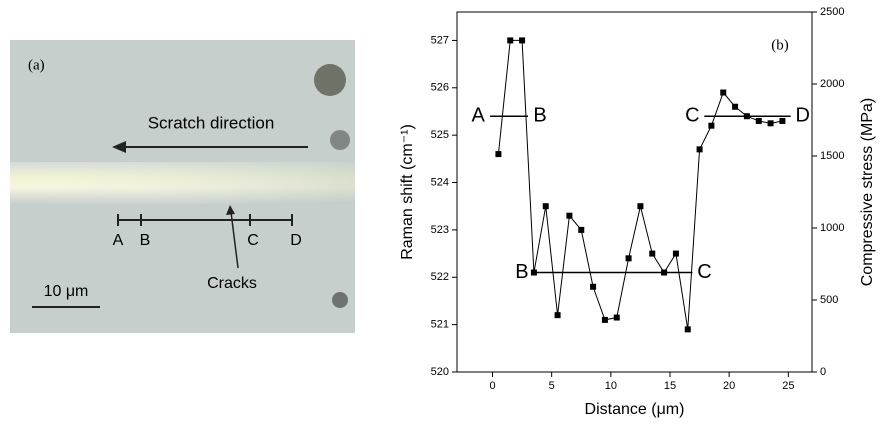 The image size is (884, 429). I want to click on y-tick-label: 526, so click(440, 88).